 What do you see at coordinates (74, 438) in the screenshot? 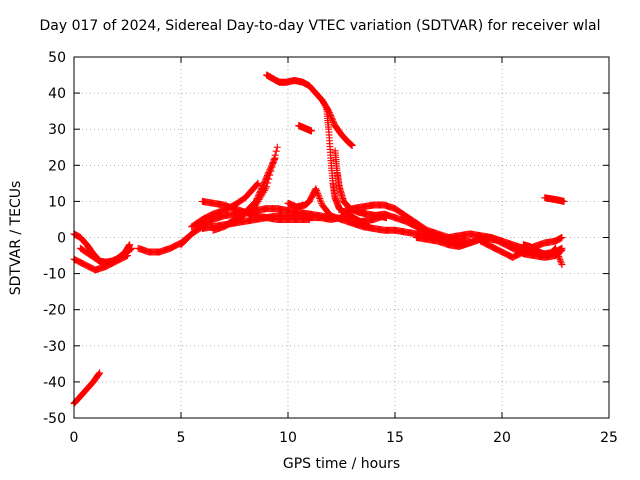
I see `x-tick-label: 0` at bounding box center [74, 438].